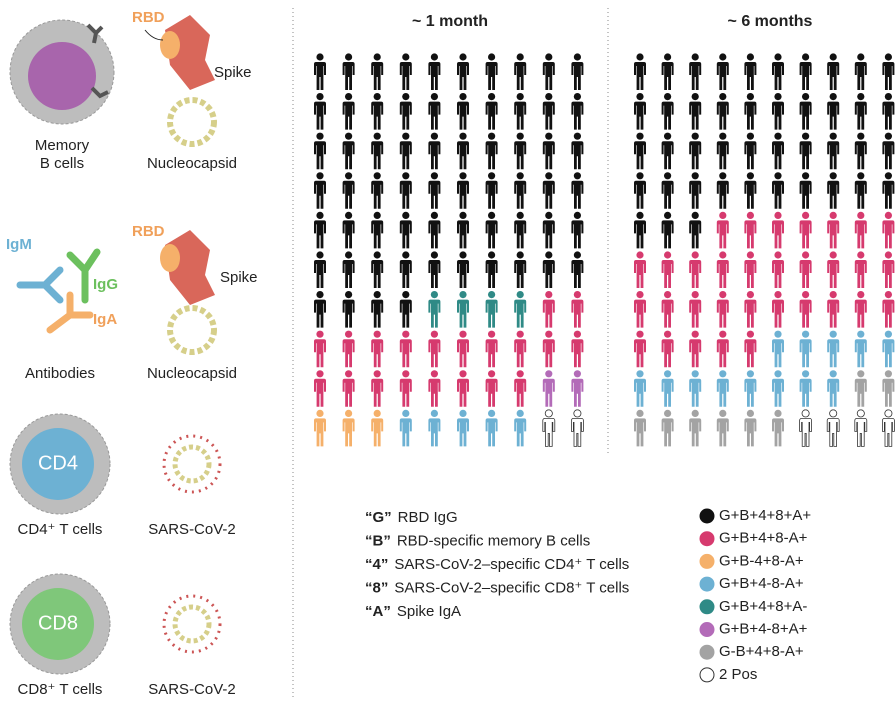 This screenshot has height=704, width=896. I want to click on key-text: RBD-specific memory B cells, so click(493, 540).